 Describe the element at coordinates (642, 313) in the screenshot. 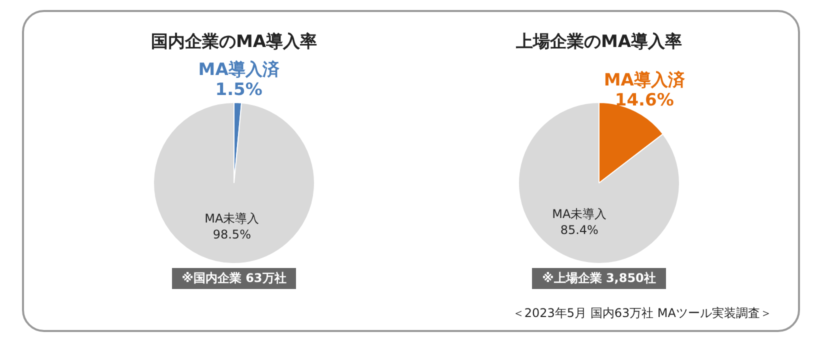

I see `text: ＜2023年5月 国内63万社 MAツール実装調査＞` at that location.